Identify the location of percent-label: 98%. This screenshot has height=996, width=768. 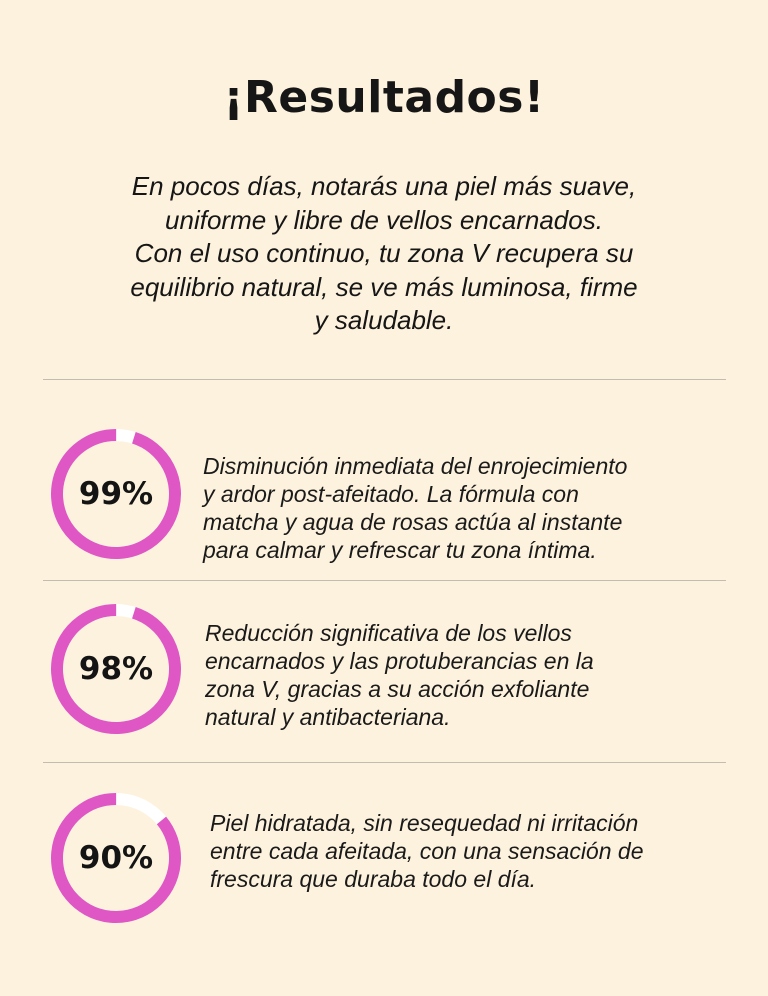
(116, 669).